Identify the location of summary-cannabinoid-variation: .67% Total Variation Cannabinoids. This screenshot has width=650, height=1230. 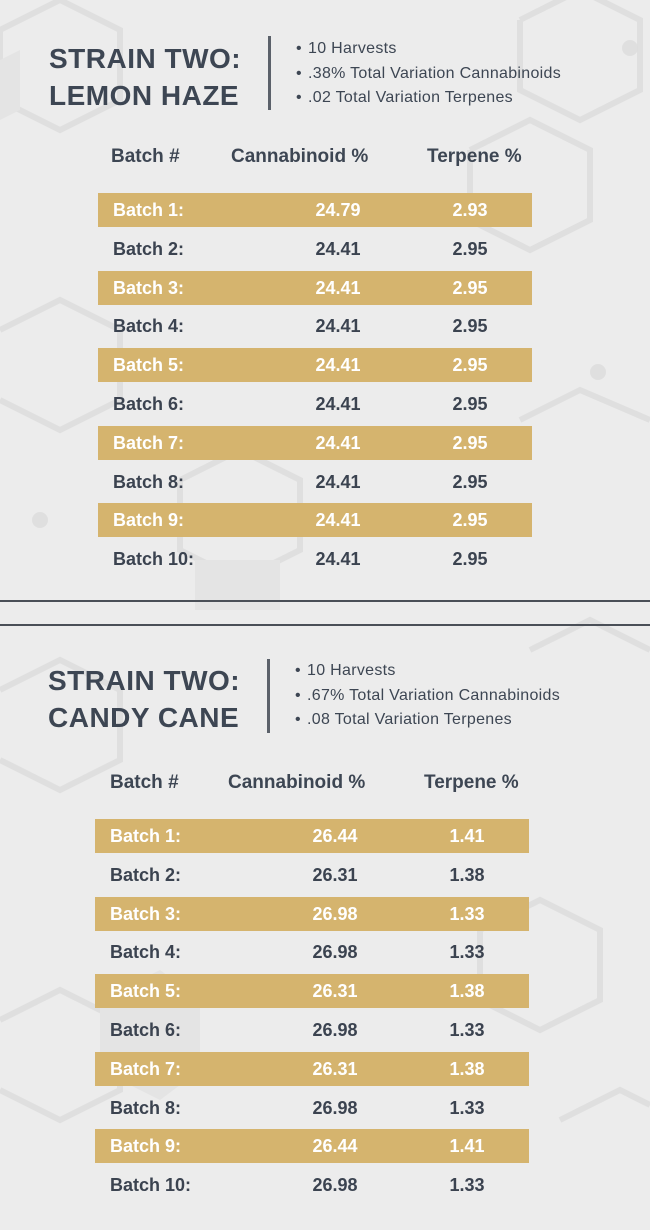
(427, 696).